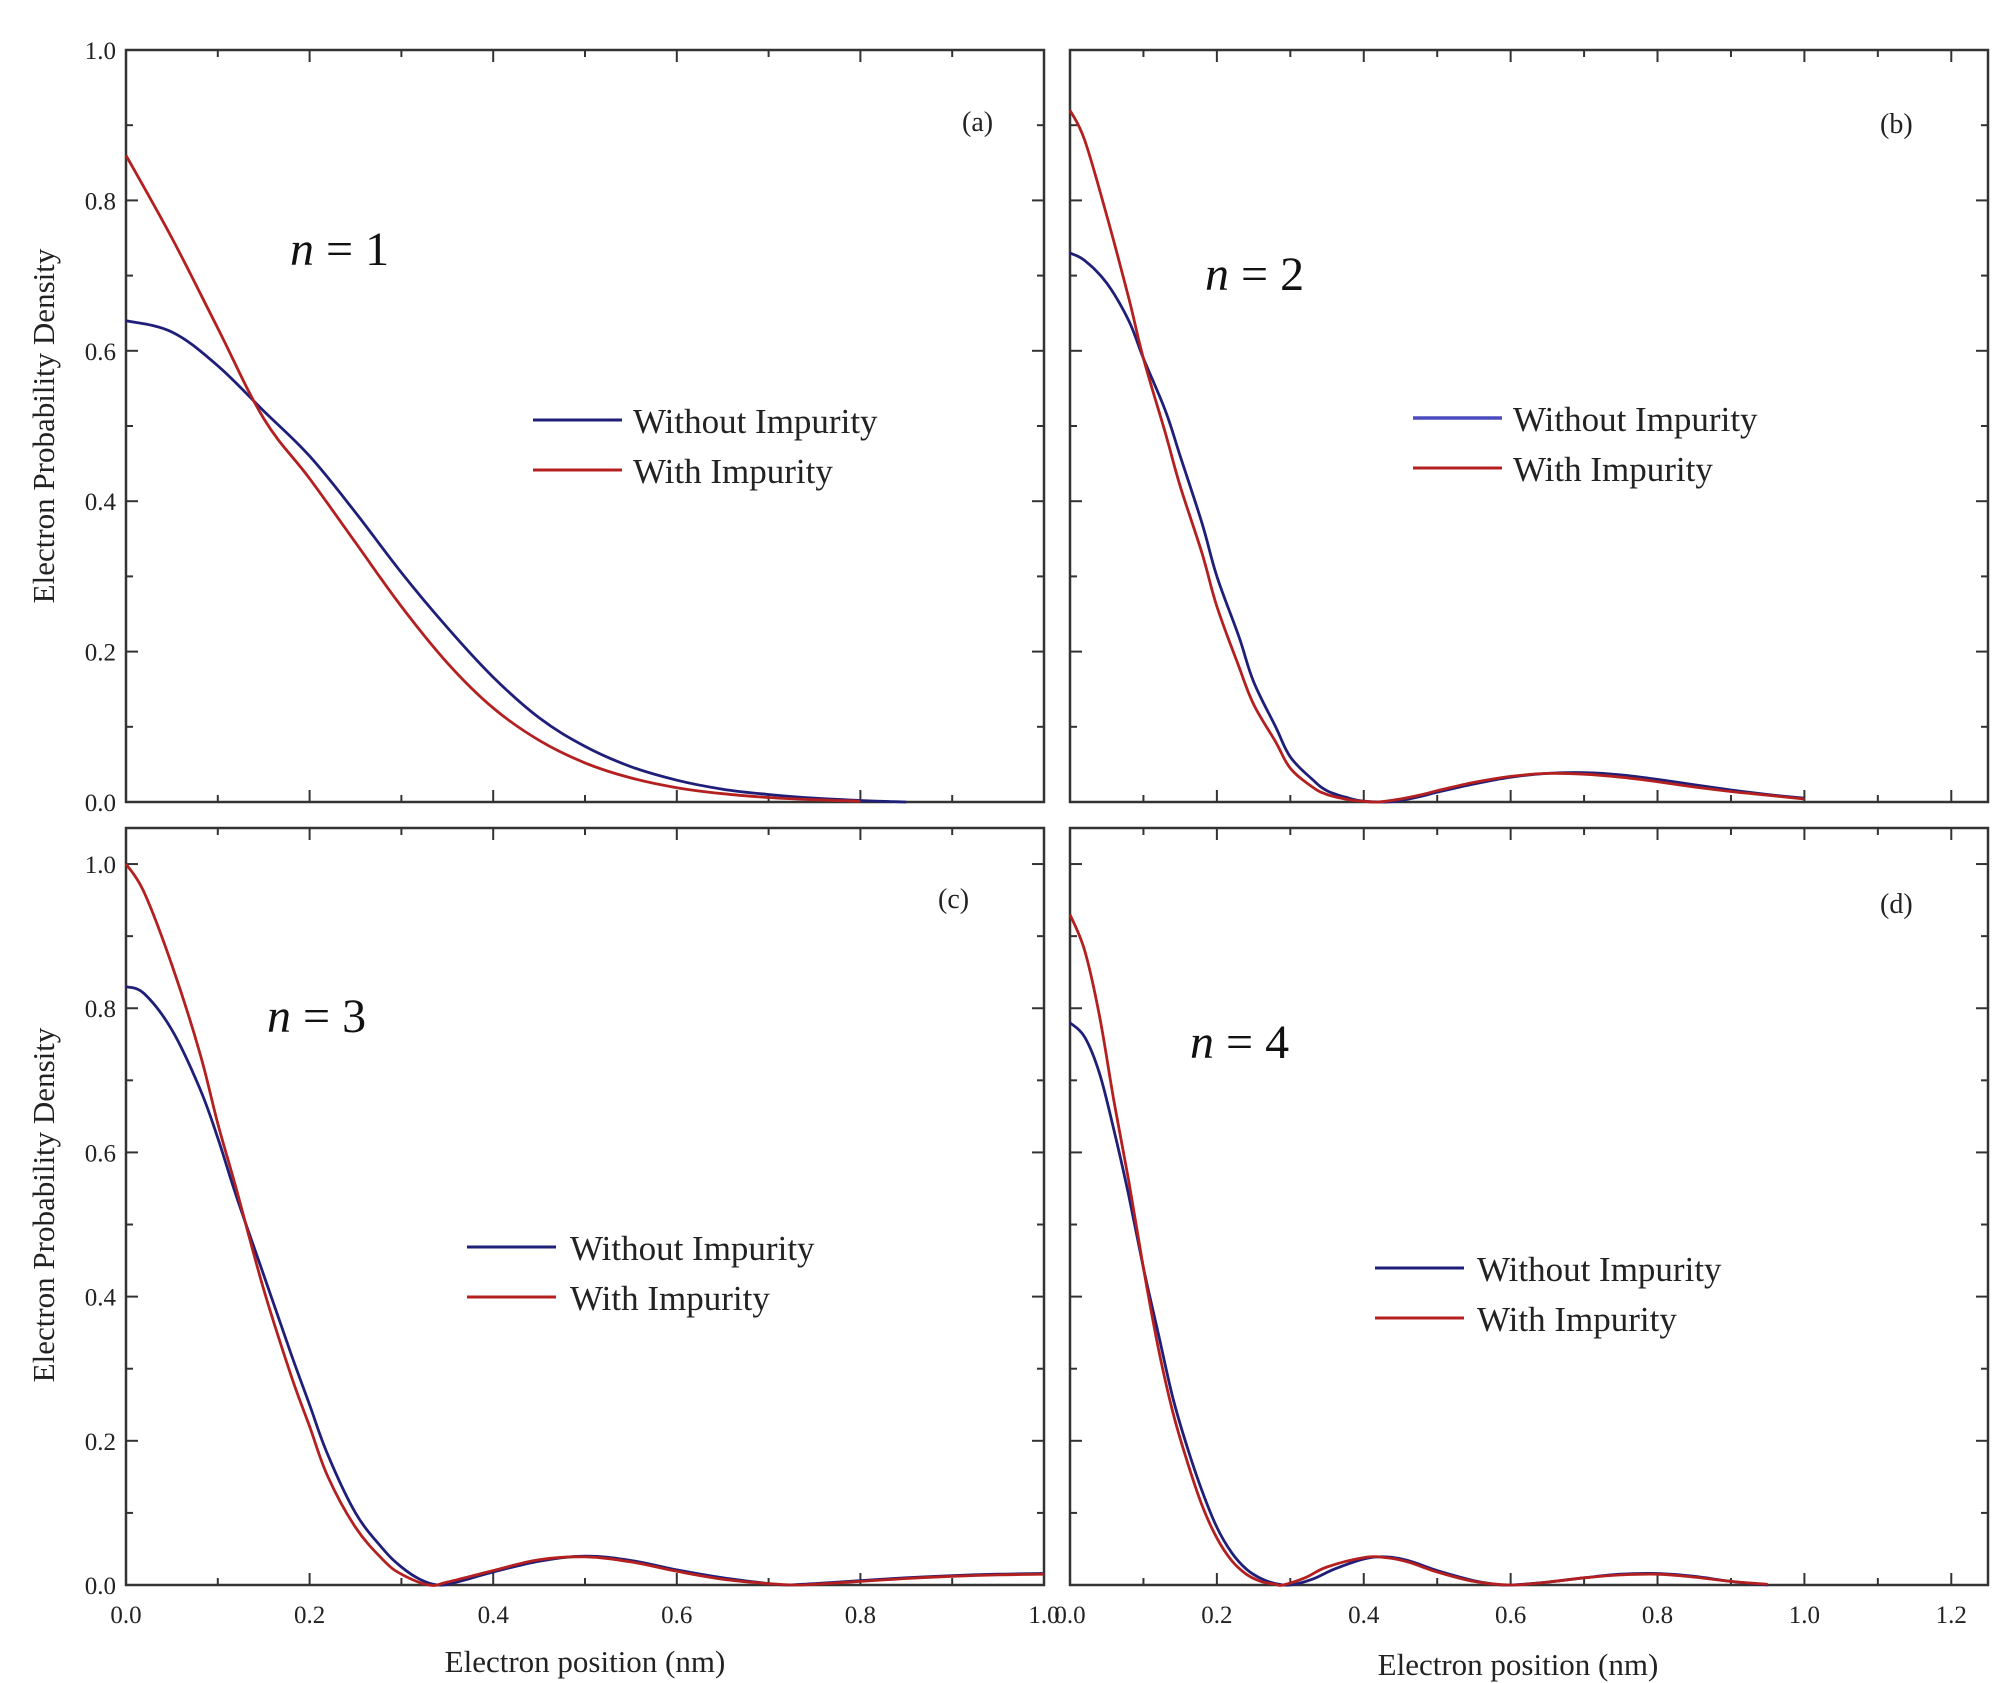  What do you see at coordinates (585, 1661) in the screenshot?
I see `x-axis-title-left: Electron position (nm)` at bounding box center [585, 1661].